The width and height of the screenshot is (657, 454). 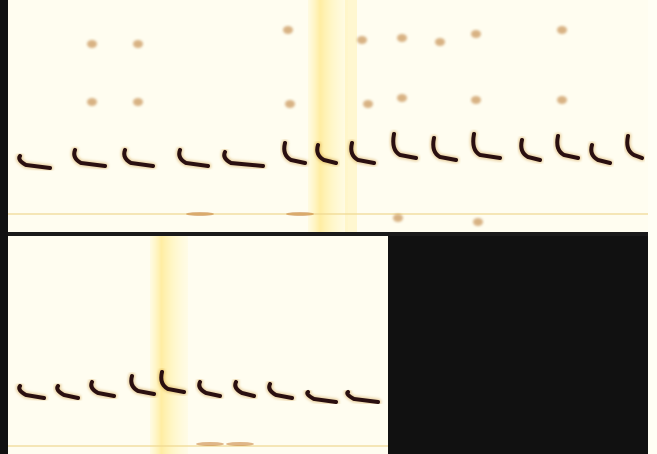 I want to click on left-border, so click(x=4, y=227).